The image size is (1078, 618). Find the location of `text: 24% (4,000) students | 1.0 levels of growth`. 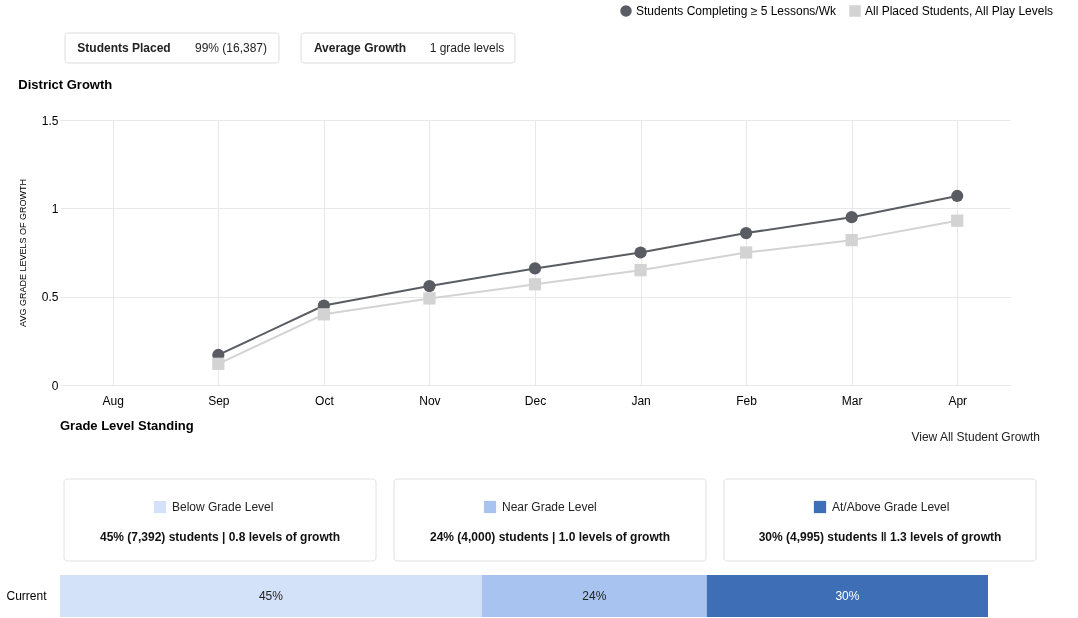

text: 24% (4,000) students | 1.0 levels of growth is located at coordinates (550, 537).